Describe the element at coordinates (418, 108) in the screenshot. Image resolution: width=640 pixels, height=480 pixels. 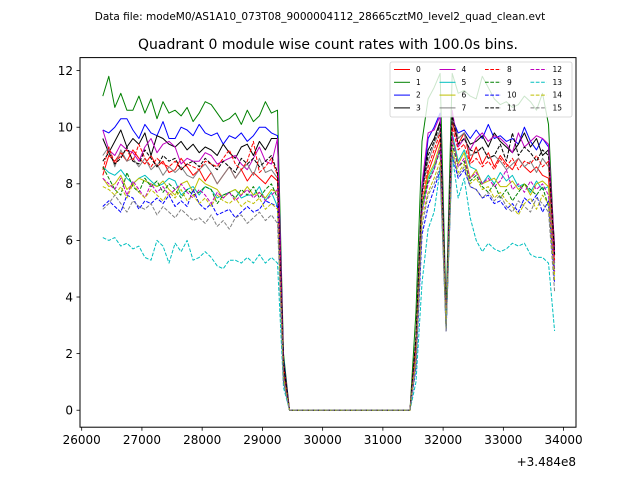
I see `legend-label: 3` at that location.